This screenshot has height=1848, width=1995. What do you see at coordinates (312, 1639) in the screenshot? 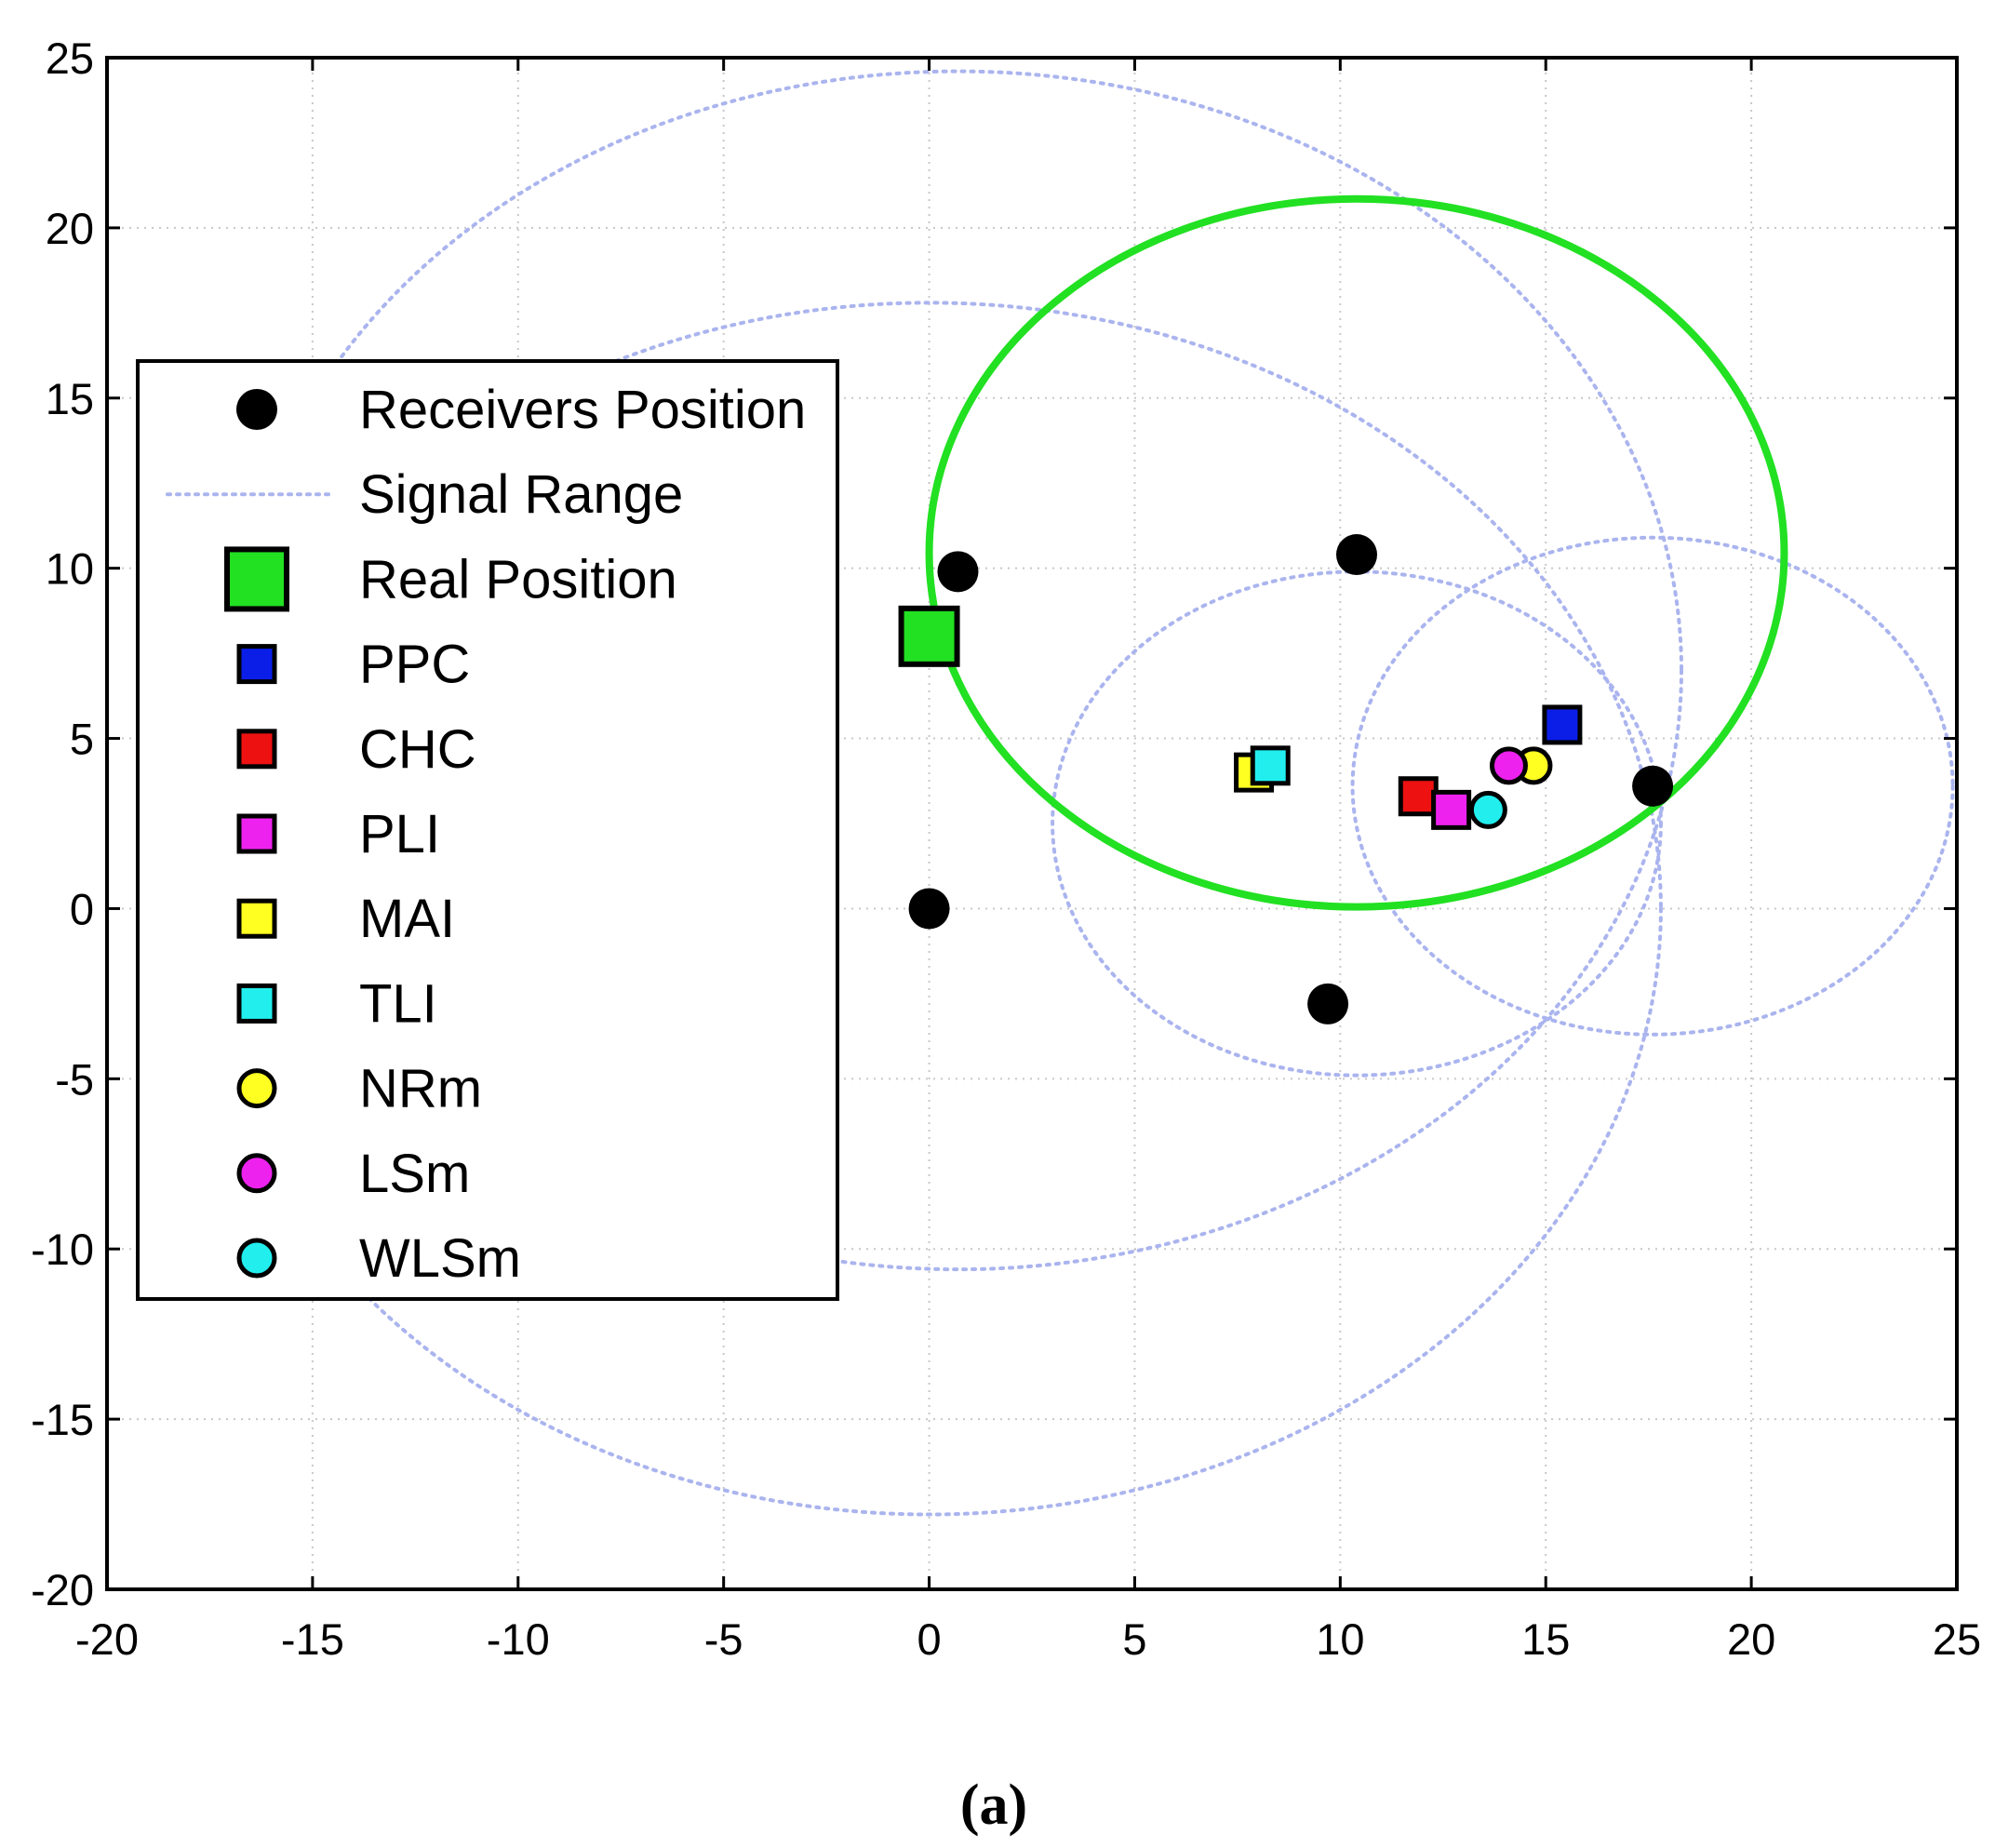
I see `x-tick-label: -15` at bounding box center [312, 1639].